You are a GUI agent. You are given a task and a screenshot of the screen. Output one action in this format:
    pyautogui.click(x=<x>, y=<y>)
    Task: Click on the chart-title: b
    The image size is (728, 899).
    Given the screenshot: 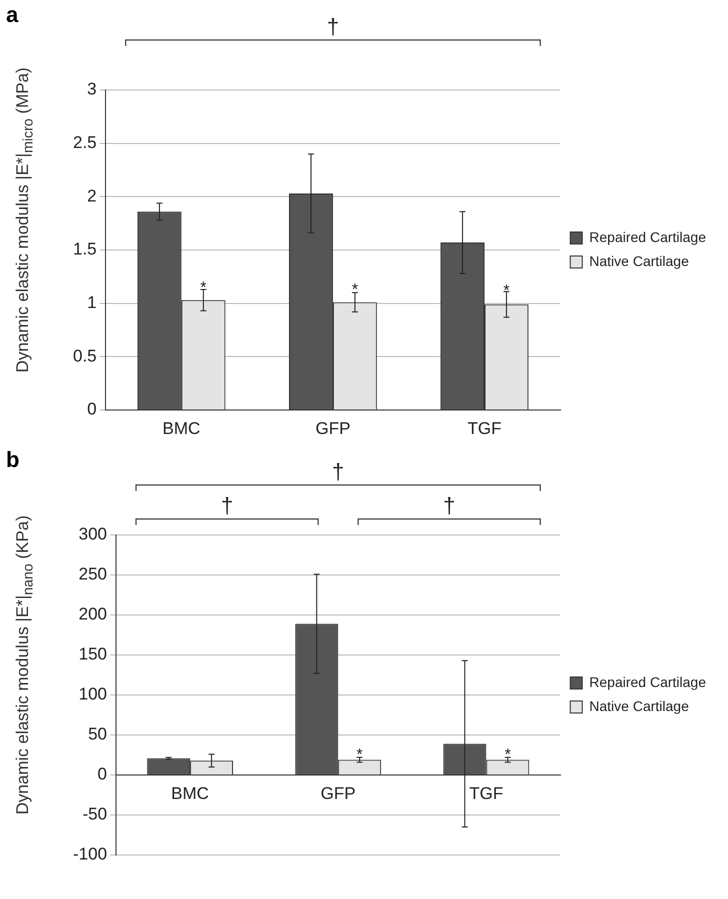 What is the action you would take?
    pyautogui.click(x=13, y=460)
    